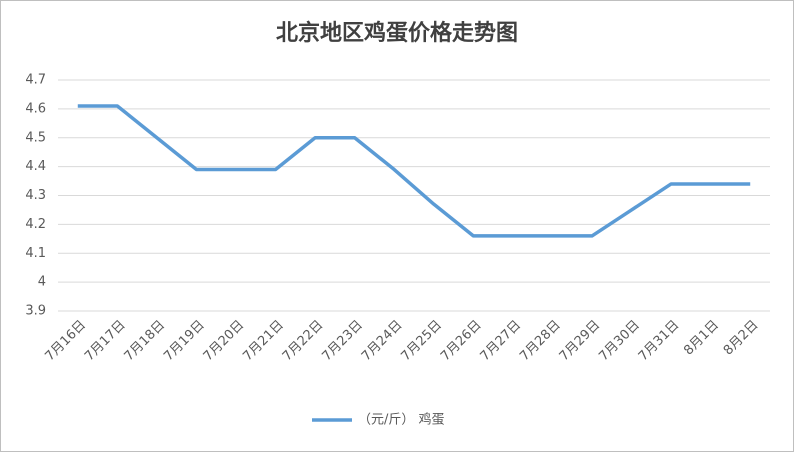  I want to click on legend-label: （元/斤） 鸡蛋, so click(401, 420).